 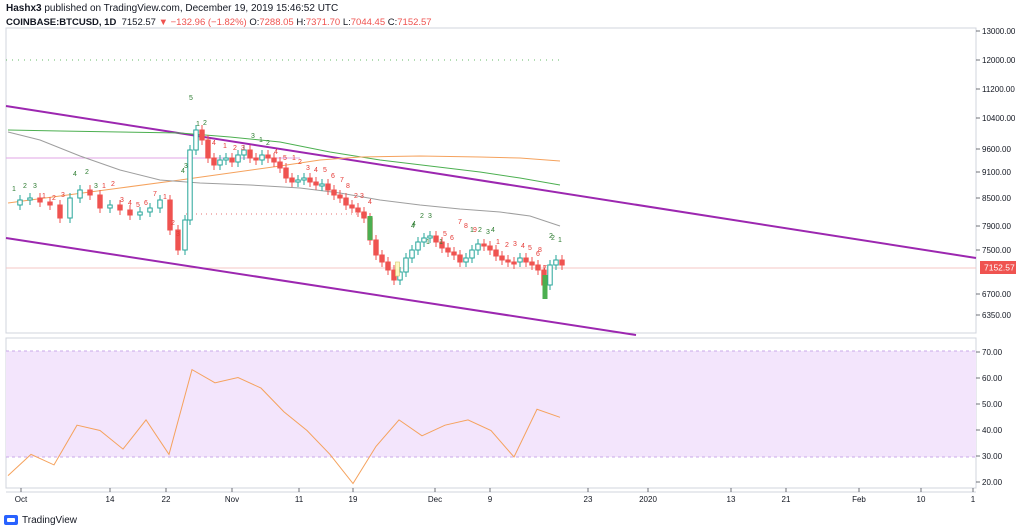 What do you see at coordinates (346, 22) in the screenshot?
I see `low-label: L:` at bounding box center [346, 22].